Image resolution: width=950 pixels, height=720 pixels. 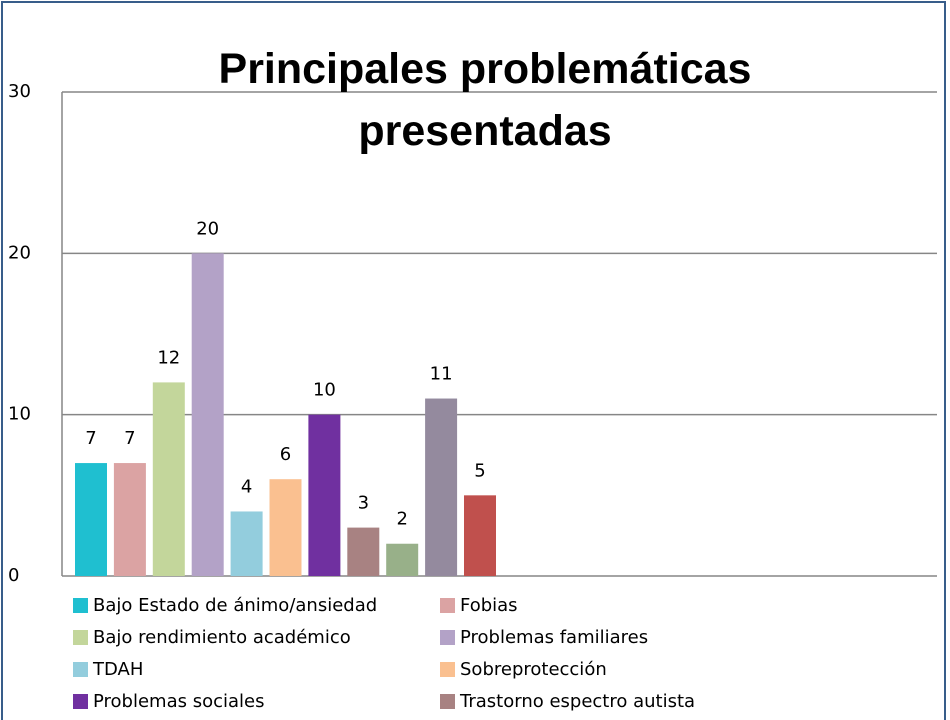 What do you see at coordinates (285, 454) in the screenshot?
I see `data-label: 6` at bounding box center [285, 454].